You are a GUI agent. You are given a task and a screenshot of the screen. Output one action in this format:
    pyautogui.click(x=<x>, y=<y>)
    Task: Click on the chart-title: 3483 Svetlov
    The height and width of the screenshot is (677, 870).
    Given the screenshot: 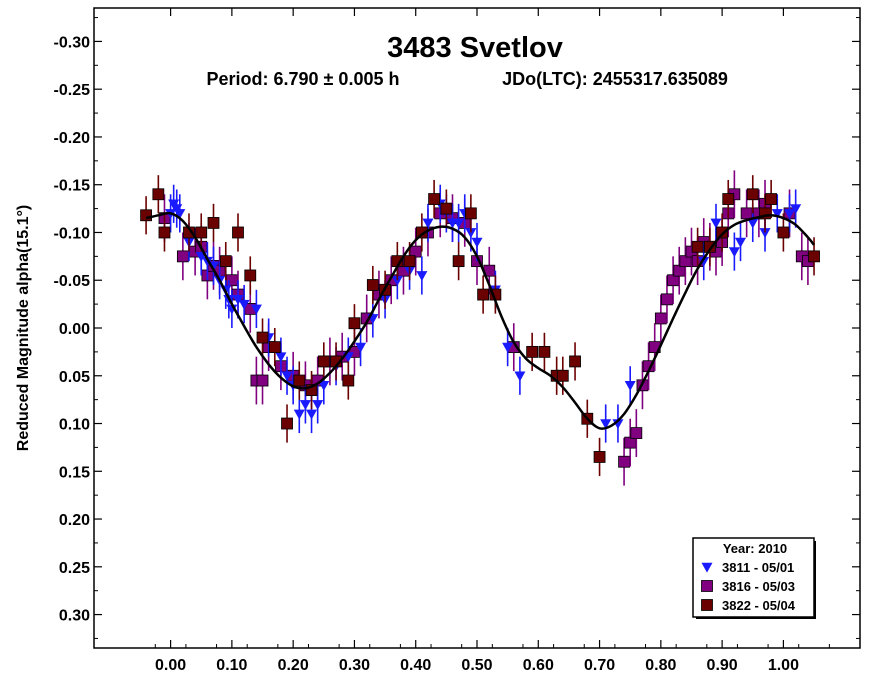 What is the action you would take?
    pyautogui.click(x=475, y=48)
    